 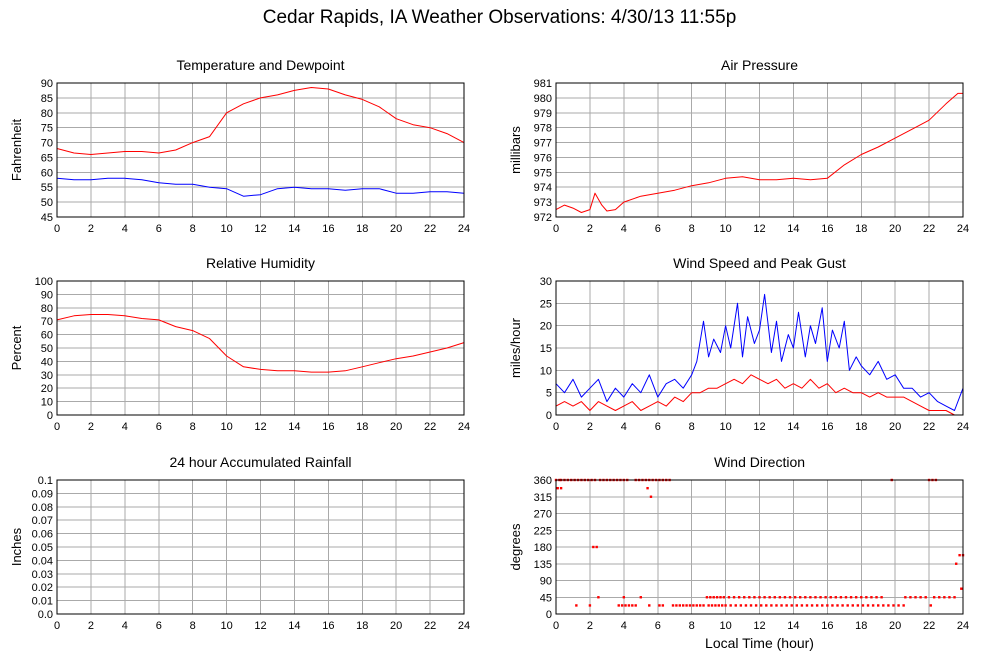 I want to click on y-tick-label: 85, so click(x=47, y=99).